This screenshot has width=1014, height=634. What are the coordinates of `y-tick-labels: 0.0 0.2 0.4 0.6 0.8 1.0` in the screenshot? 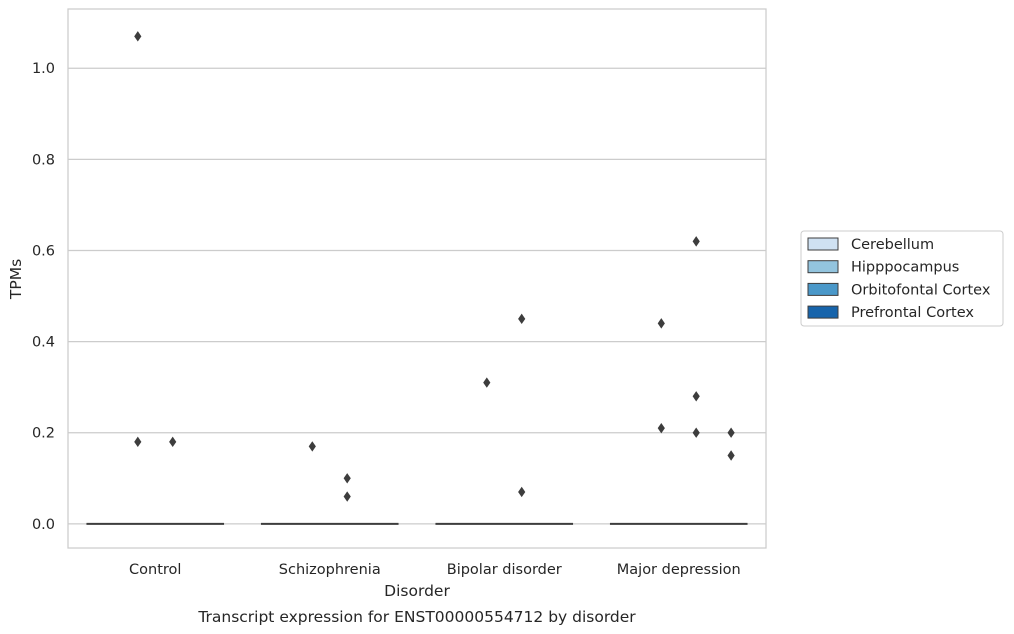 It's located at (43, 297).